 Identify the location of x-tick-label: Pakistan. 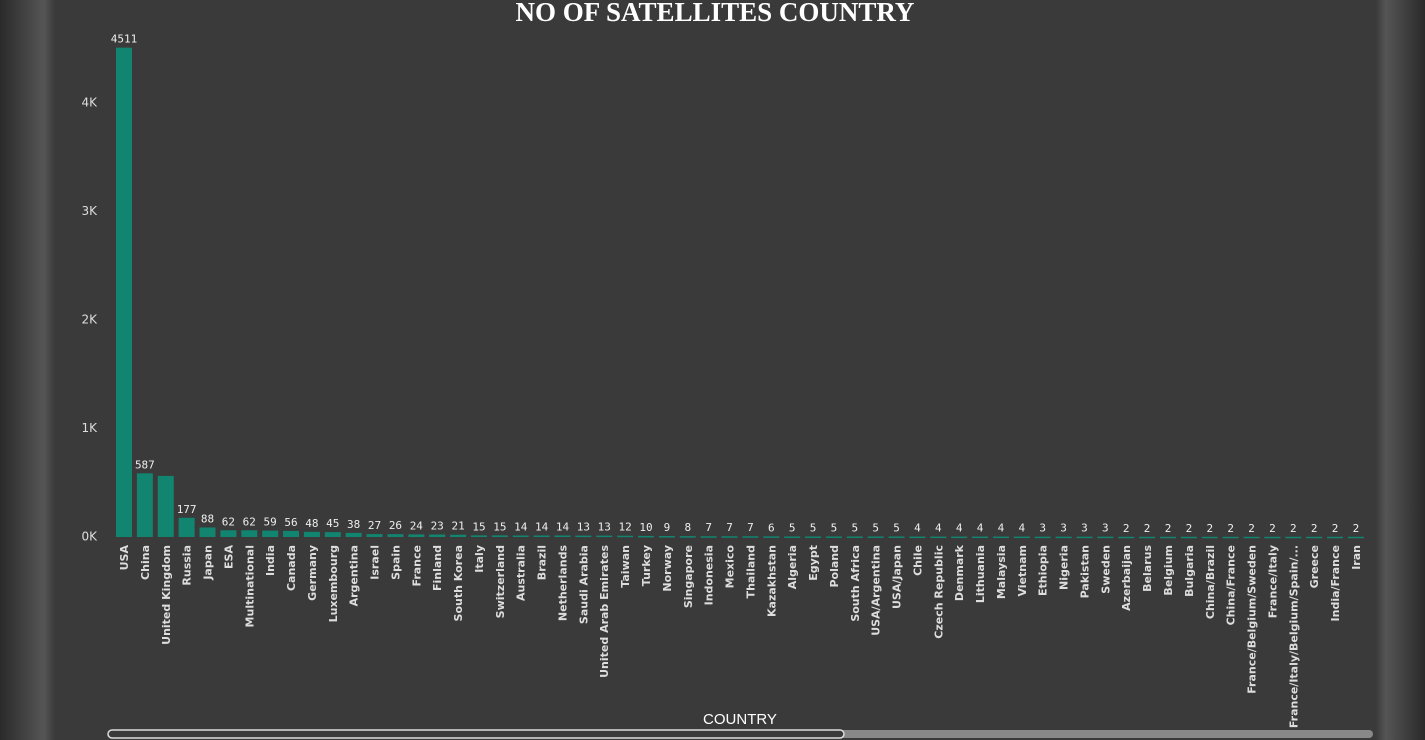
(1084, 571).